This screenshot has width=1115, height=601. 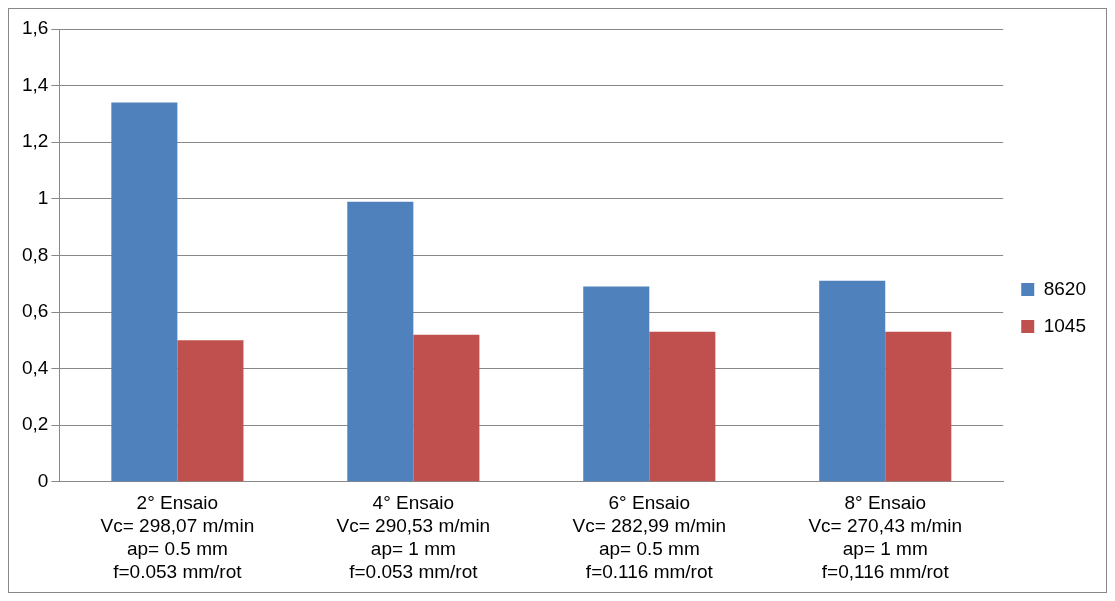 I want to click on legend-label: 1045, so click(x=1065, y=325).